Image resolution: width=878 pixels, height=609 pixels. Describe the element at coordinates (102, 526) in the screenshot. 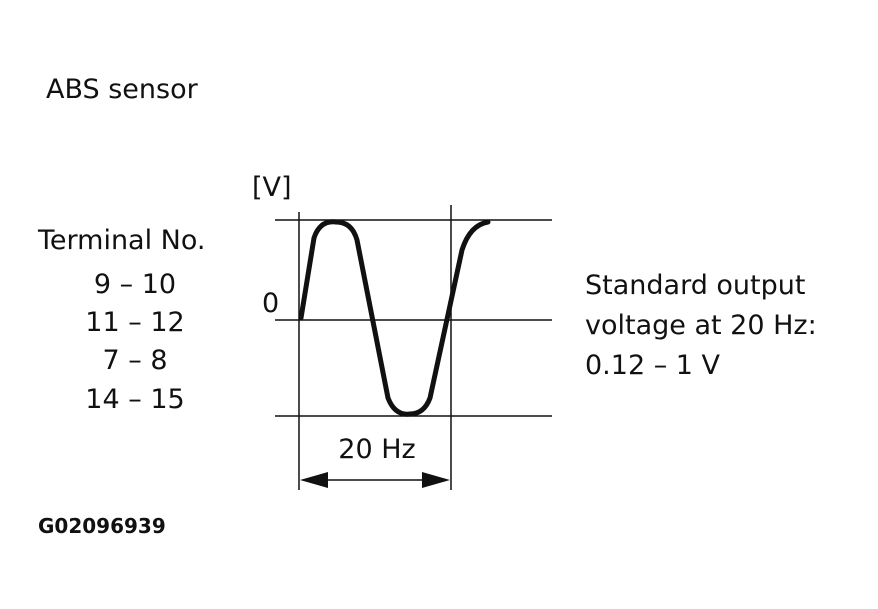

I see `figure-code: G02096939` at that location.